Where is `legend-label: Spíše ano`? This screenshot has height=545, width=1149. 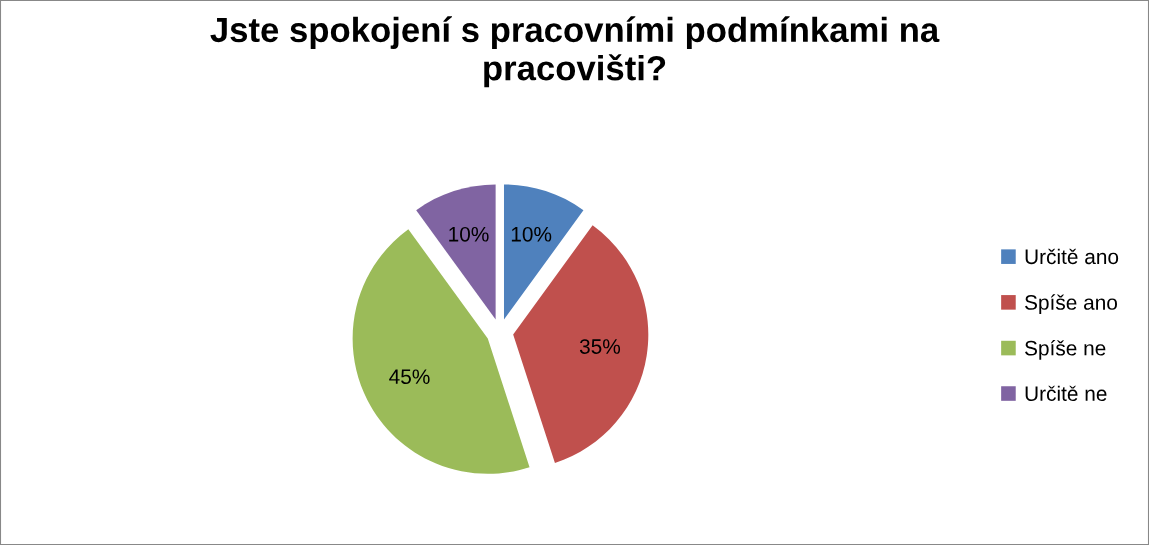 legend-label: Spíše ano is located at coordinates (1071, 304).